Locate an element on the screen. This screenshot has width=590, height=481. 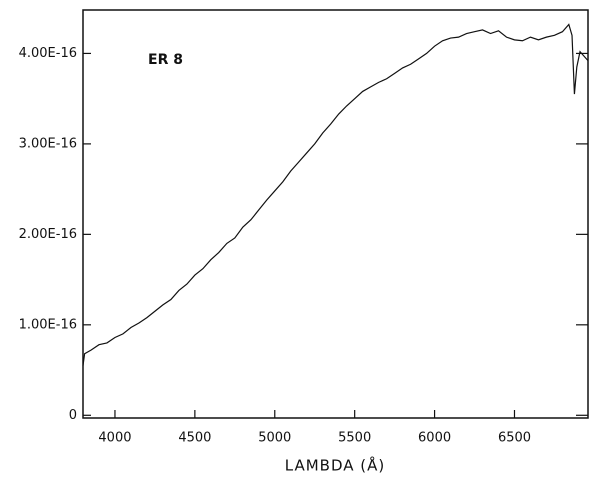
x-axis-label: LAMBDA (Å) is located at coordinates (335, 465).